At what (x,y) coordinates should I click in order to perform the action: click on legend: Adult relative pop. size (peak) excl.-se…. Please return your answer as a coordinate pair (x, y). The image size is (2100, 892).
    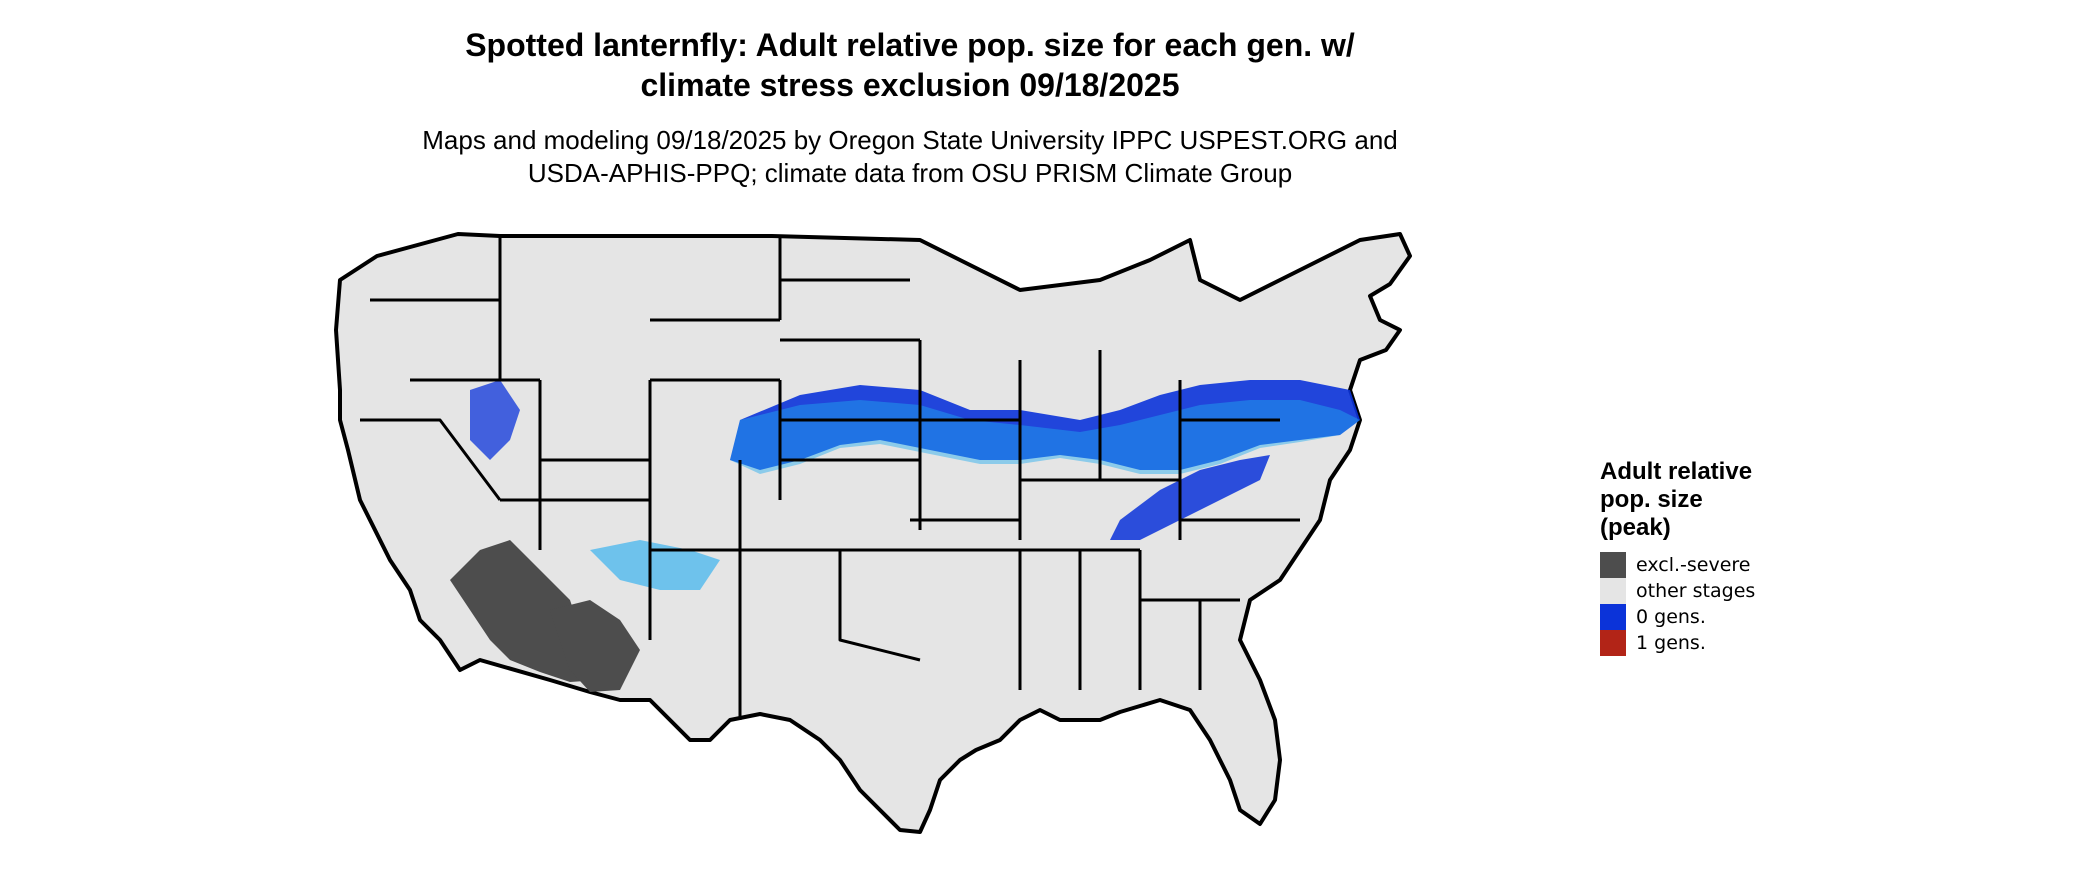
    Looking at the image, I should click on (1710, 557).